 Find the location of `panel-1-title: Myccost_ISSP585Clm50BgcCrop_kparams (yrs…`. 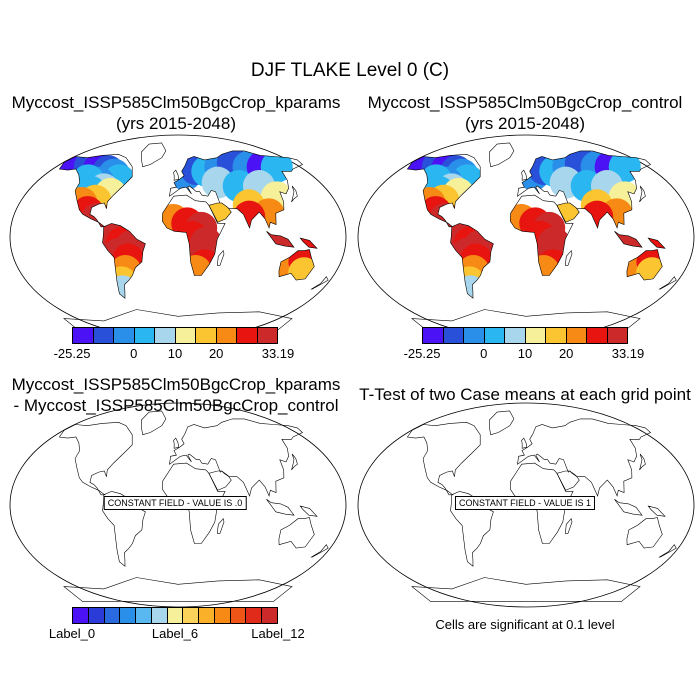

panel-1-title: Myccost_ISSP585Clm50BgcCrop_kparams (yrs… is located at coordinates (176, 113).